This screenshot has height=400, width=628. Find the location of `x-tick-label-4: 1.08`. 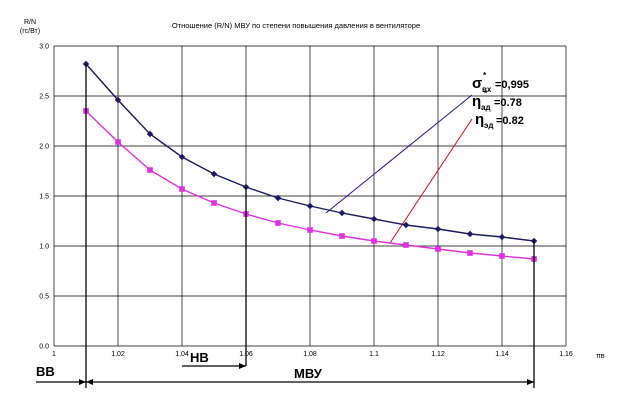

x-tick-label-4: 1.08 is located at coordinates (310, 354).